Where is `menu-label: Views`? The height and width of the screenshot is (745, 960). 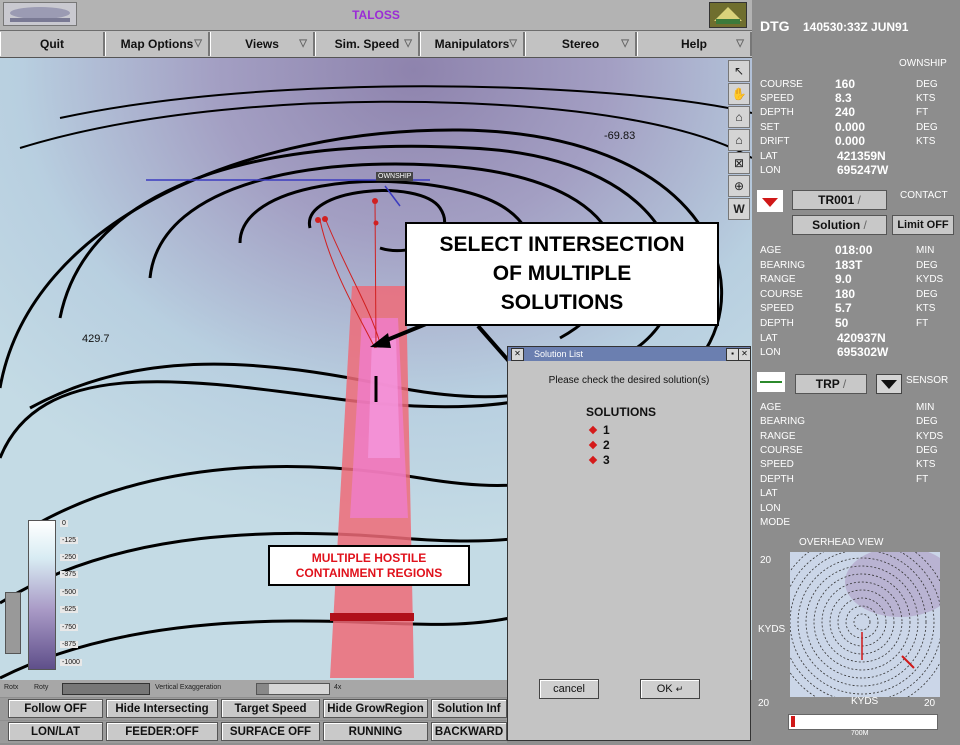 menu-label: Views is located at coordinates (262, 44).